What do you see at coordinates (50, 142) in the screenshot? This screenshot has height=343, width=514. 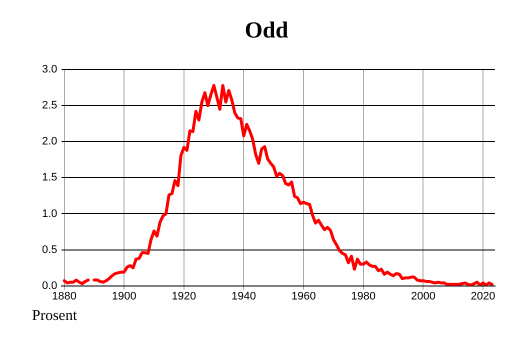 I see `y-tick-label: 2.0` at bounding box center [50, 142].